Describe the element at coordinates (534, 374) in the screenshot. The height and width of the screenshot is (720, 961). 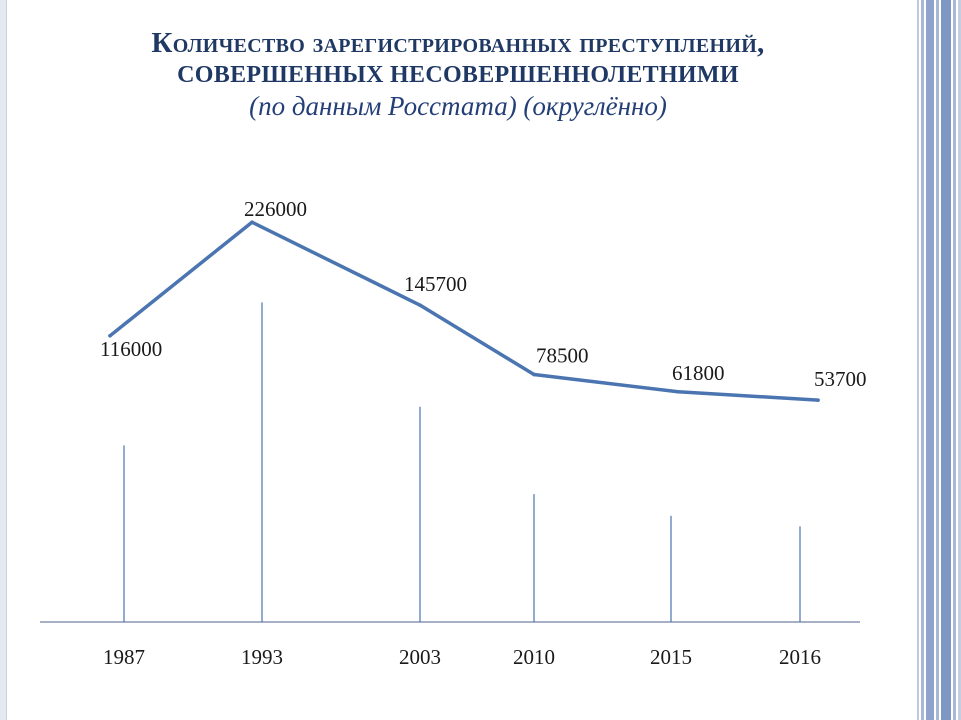
I see `data-point-2010` at that location.